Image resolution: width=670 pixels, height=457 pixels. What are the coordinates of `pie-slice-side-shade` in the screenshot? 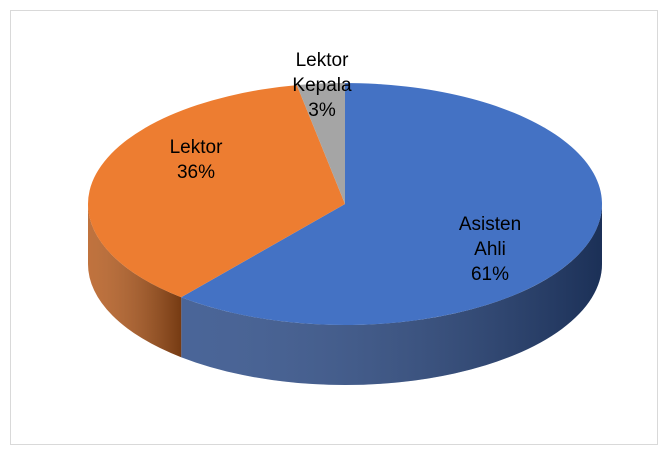 It's located at (135, 281).